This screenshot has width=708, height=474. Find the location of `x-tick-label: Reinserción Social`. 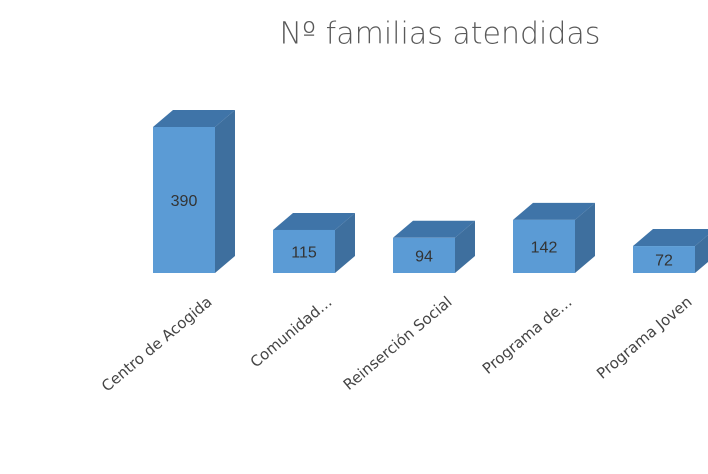

x-tick-label: Reinserción Social is located at coordinates (398, 343).